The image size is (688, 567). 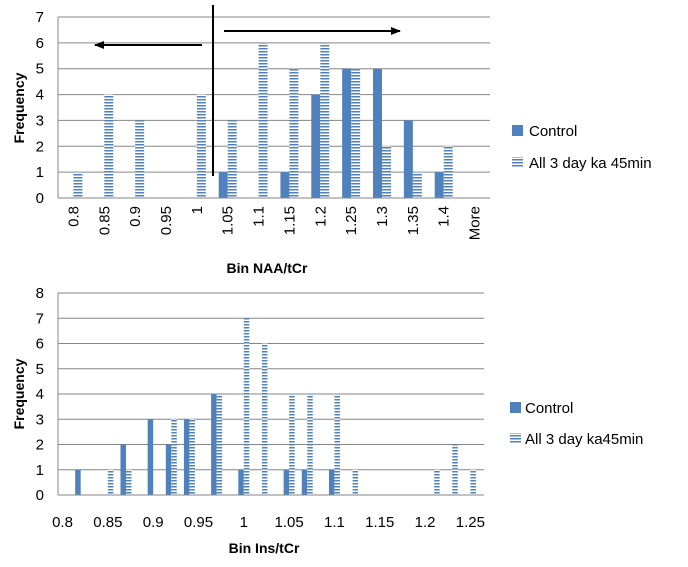 I want to click on chart2-y-tick: 8, so click(x=40, y=293).